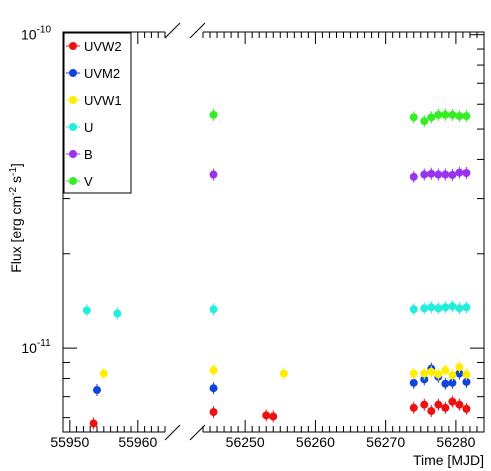 This screenshot has height=471, width=491. I want to click on x-tick-label: 56250, so click(245, 442).